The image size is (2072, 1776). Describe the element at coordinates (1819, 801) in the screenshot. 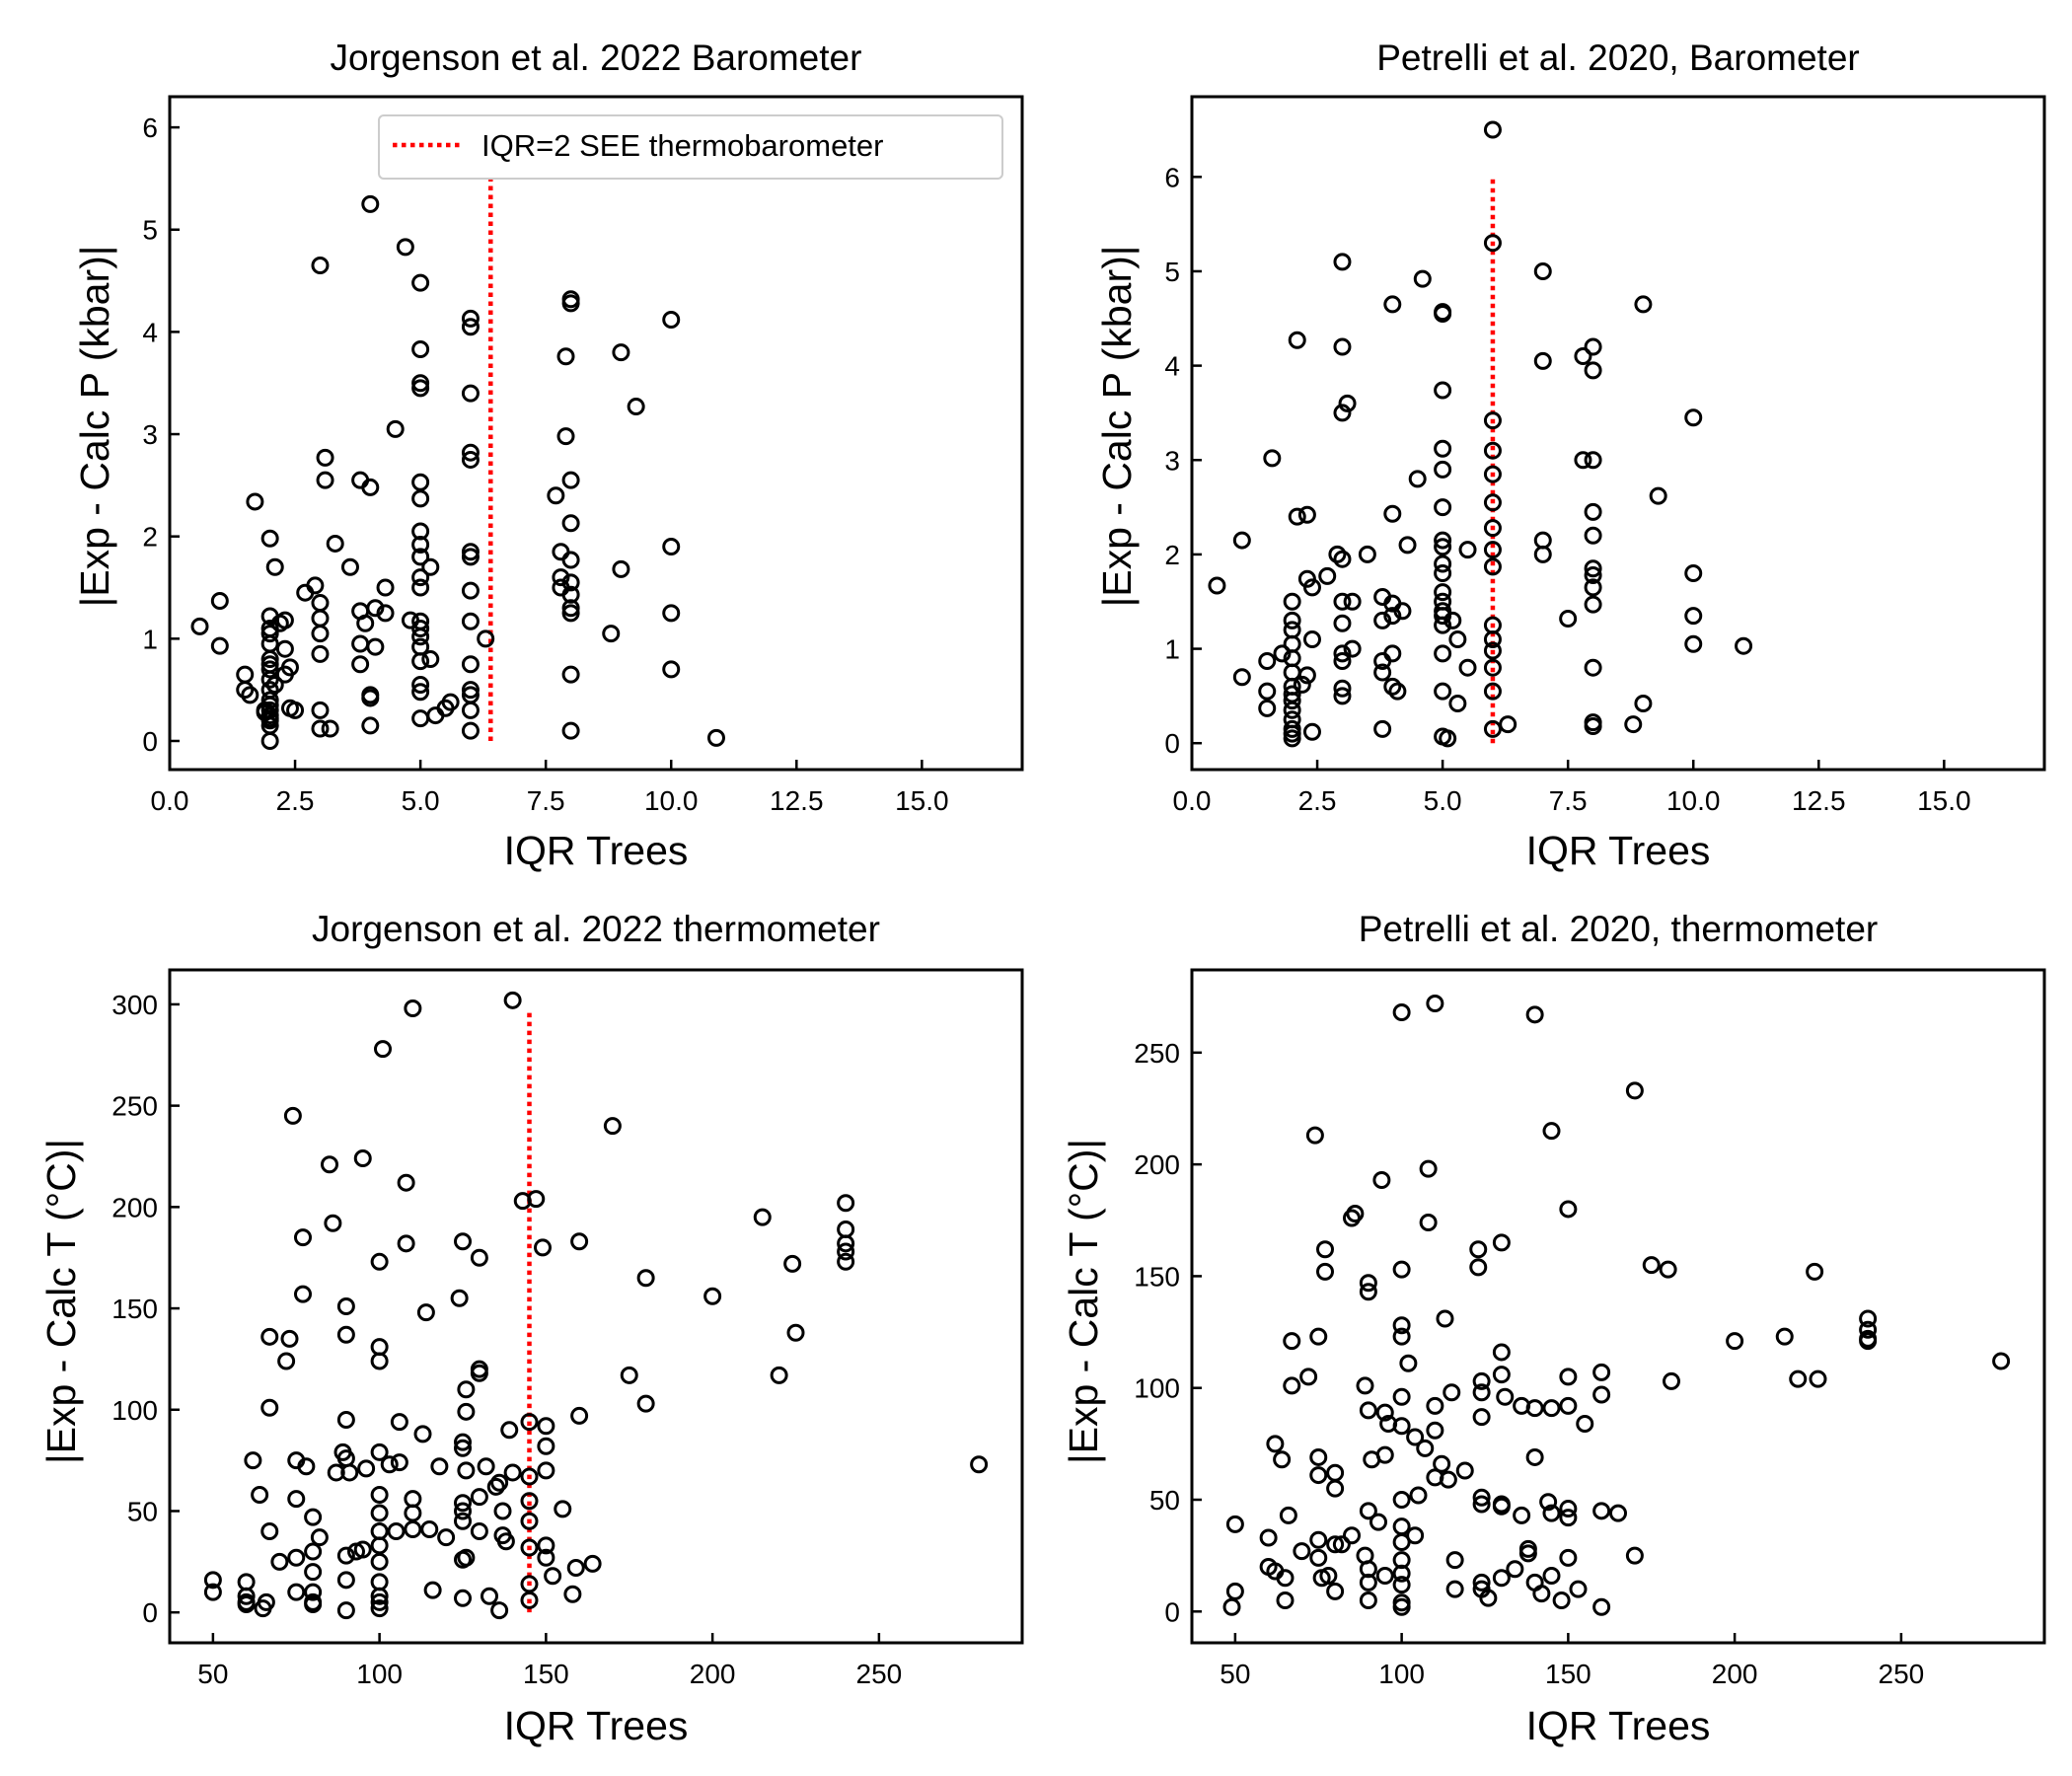

I see `x-tick-label: 12.5` at that location.